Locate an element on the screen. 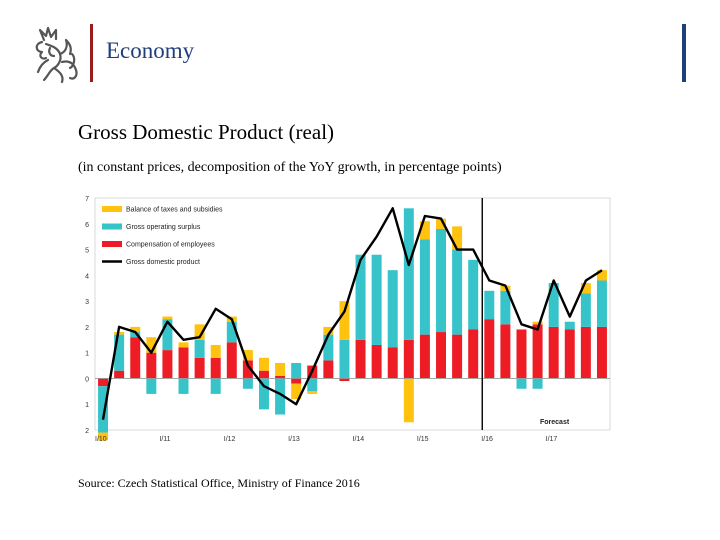 The height and width of the screenshot is (540, 720). y-tick-label: 7 is located at coordinates (87, 199).